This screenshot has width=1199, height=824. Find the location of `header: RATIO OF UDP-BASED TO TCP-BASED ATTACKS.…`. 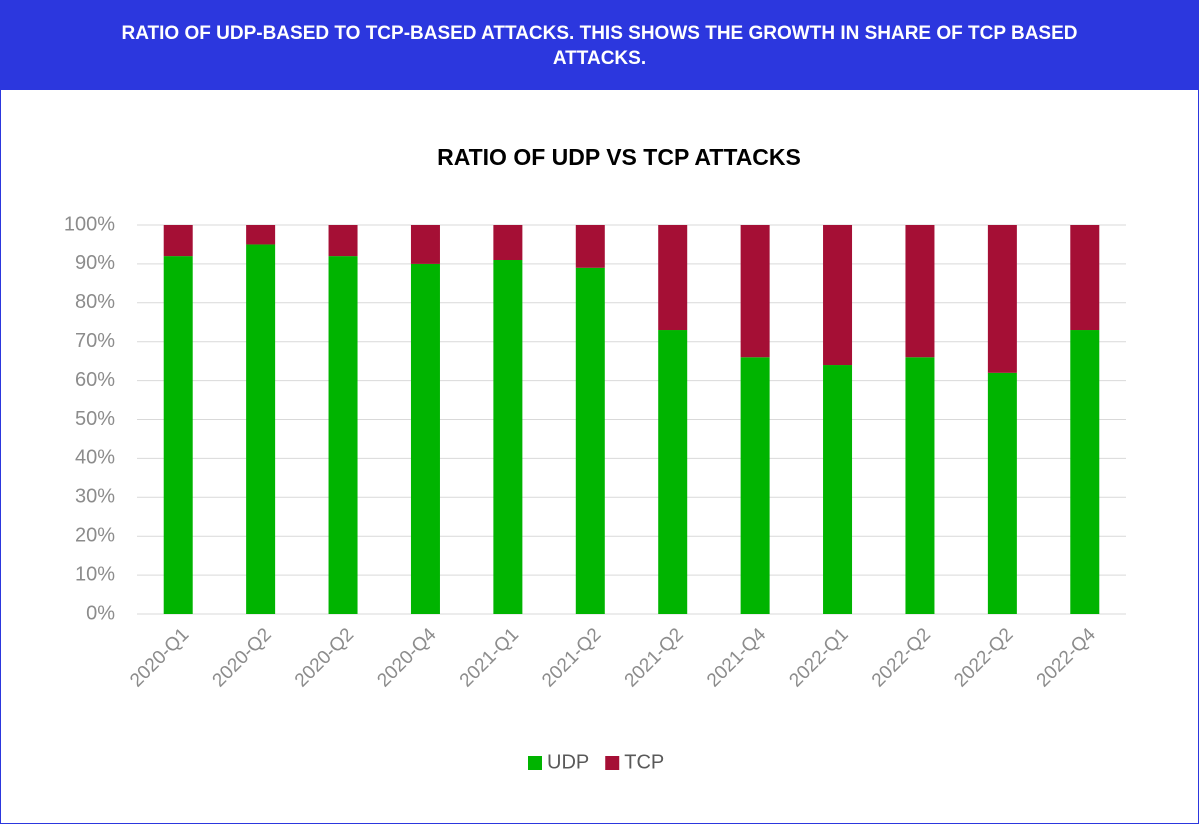

header: RATIO OF UDP-BASED TO TCP-BASED ATTACKS.… is located at coordinates (599, 45).